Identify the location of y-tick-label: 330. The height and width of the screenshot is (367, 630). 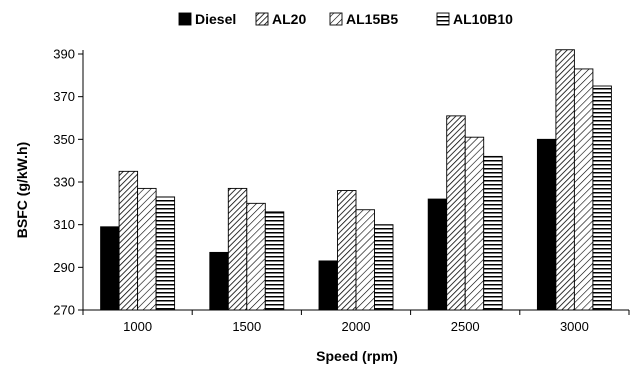
(64, 182).